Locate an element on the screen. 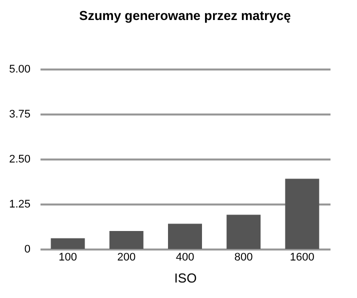 The height and width of the screenshot is (298, 357). x-axis-title: ISO is located at coordinates (185, 278).